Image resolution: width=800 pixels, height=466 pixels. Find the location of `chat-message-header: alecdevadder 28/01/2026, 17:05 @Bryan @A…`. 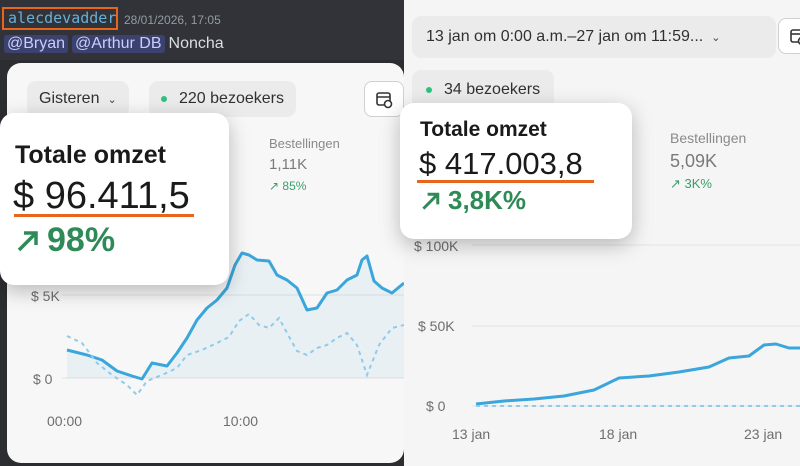

chat-message-header: alecdevadder 28/01/2026, 17:05 @Bryan @A… is located at coordinates (202, 30).